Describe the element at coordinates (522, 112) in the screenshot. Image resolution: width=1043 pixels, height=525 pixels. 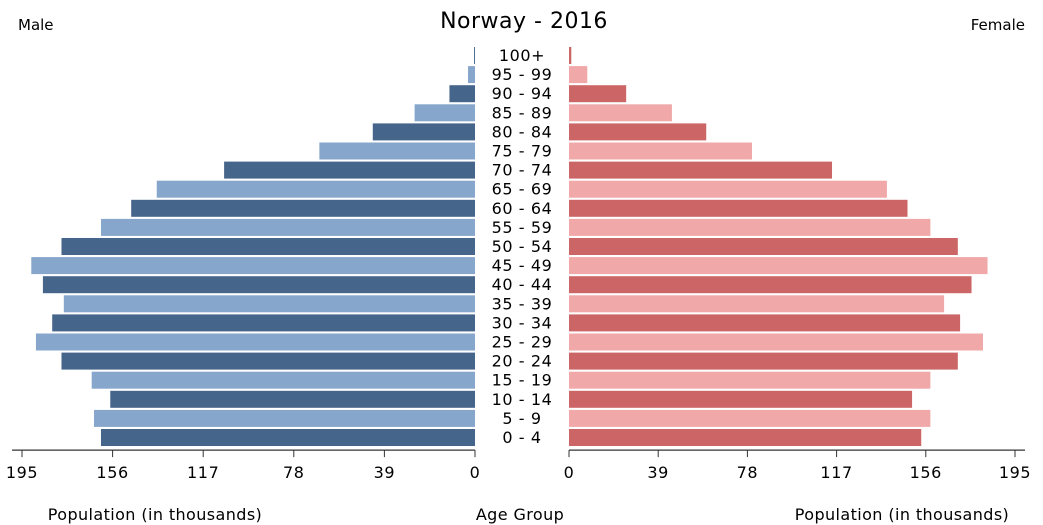
I see `age-group-label: 85 - 89` at that location.